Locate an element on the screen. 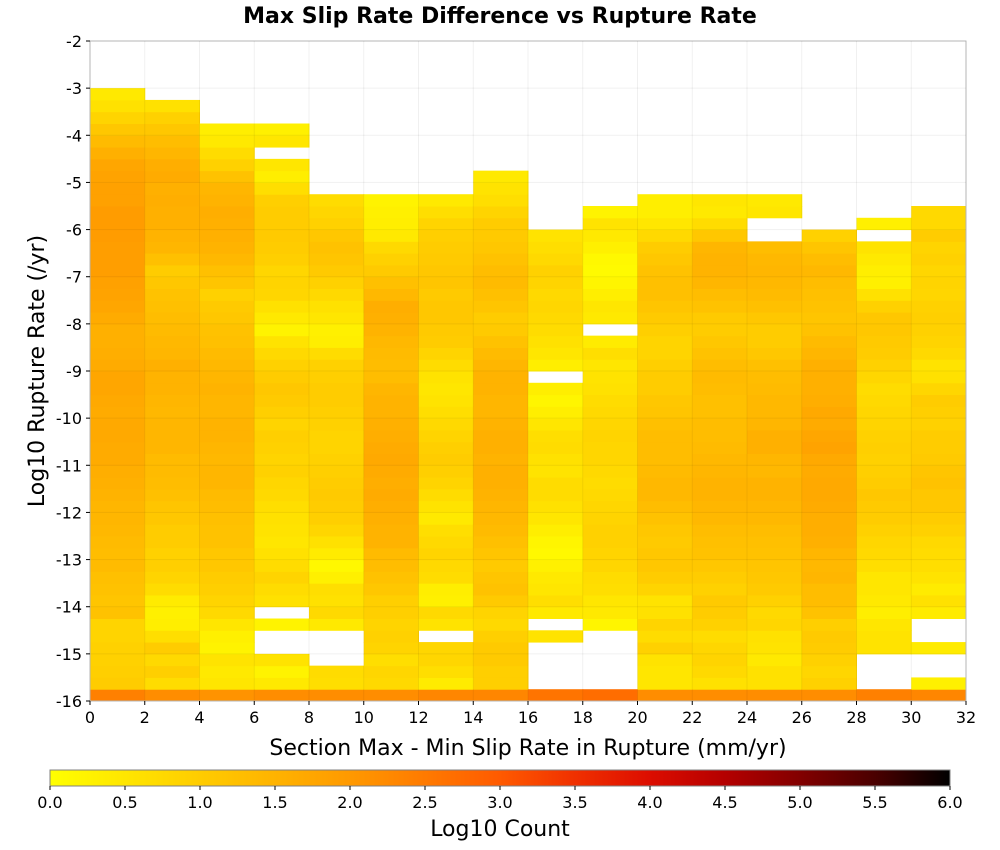 The height and width of the screenshot is (850, 1000). x-tick-label: 20 is located at coordinates (637, 717).